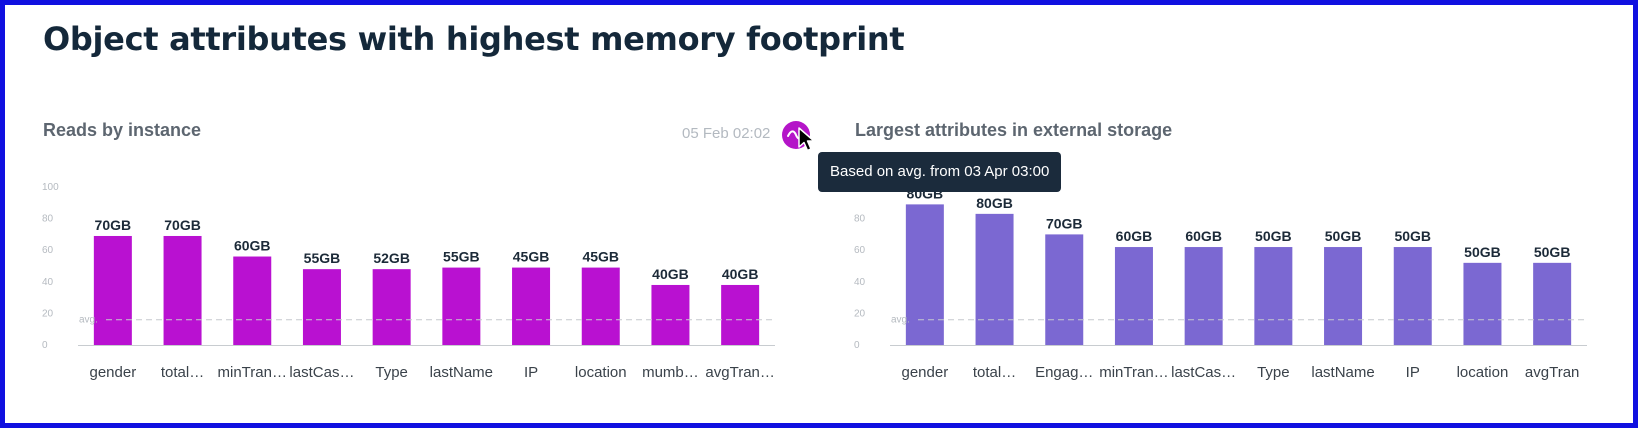 The height and width of the screenshot is (428, 1638). Describe the element at coordinates (122, 130) in the screenshot. I see `left-chart-title: Reads by instance` at that location.